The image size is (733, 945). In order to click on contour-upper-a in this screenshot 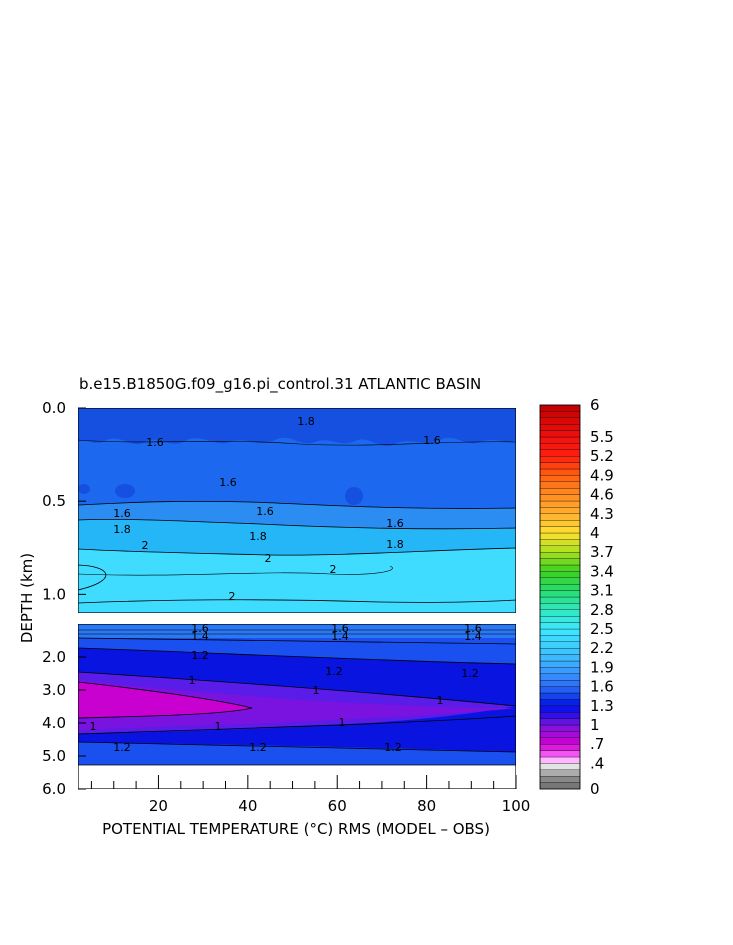, I will do `click(297, 504)`.